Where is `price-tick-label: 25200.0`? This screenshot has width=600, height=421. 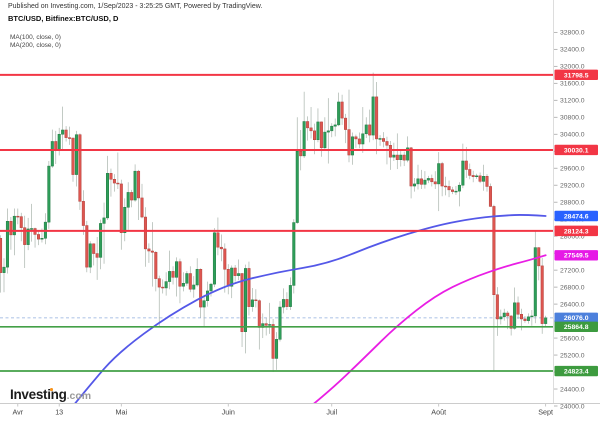 price-tick-label: 25200.0 is located at coordinates (572, 355).